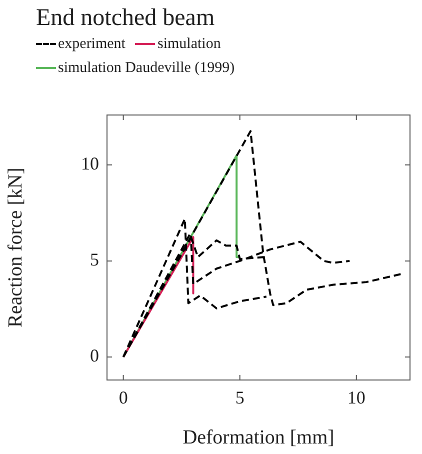 The width and height of the screenshot is (422, 454). Describe the element at coordinates (15, 248) in the screenshot. I see `y-axis-title: Reaction force [kN]` at that location.